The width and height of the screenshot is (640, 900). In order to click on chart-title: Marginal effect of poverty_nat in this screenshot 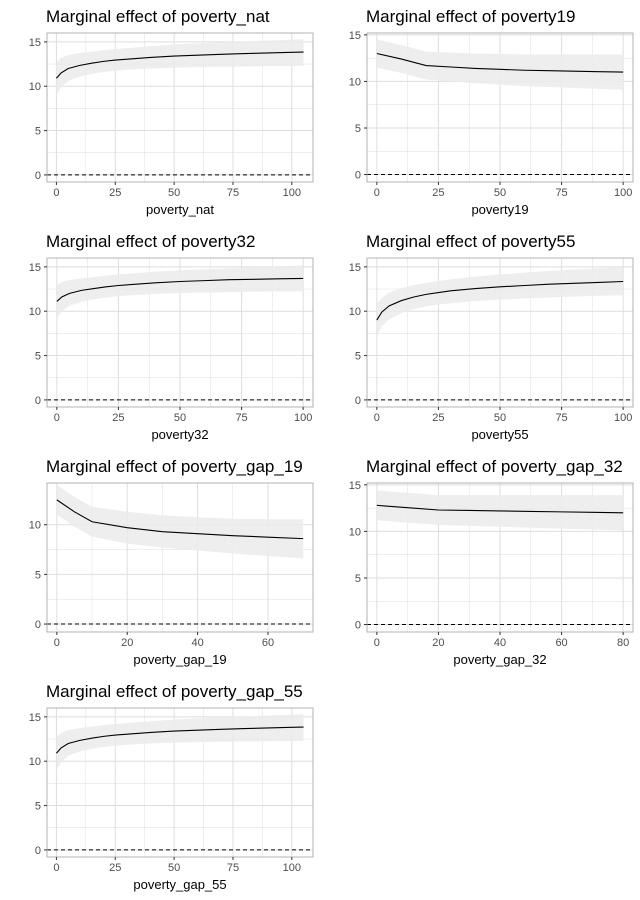, I will do `click(158, 16)`.